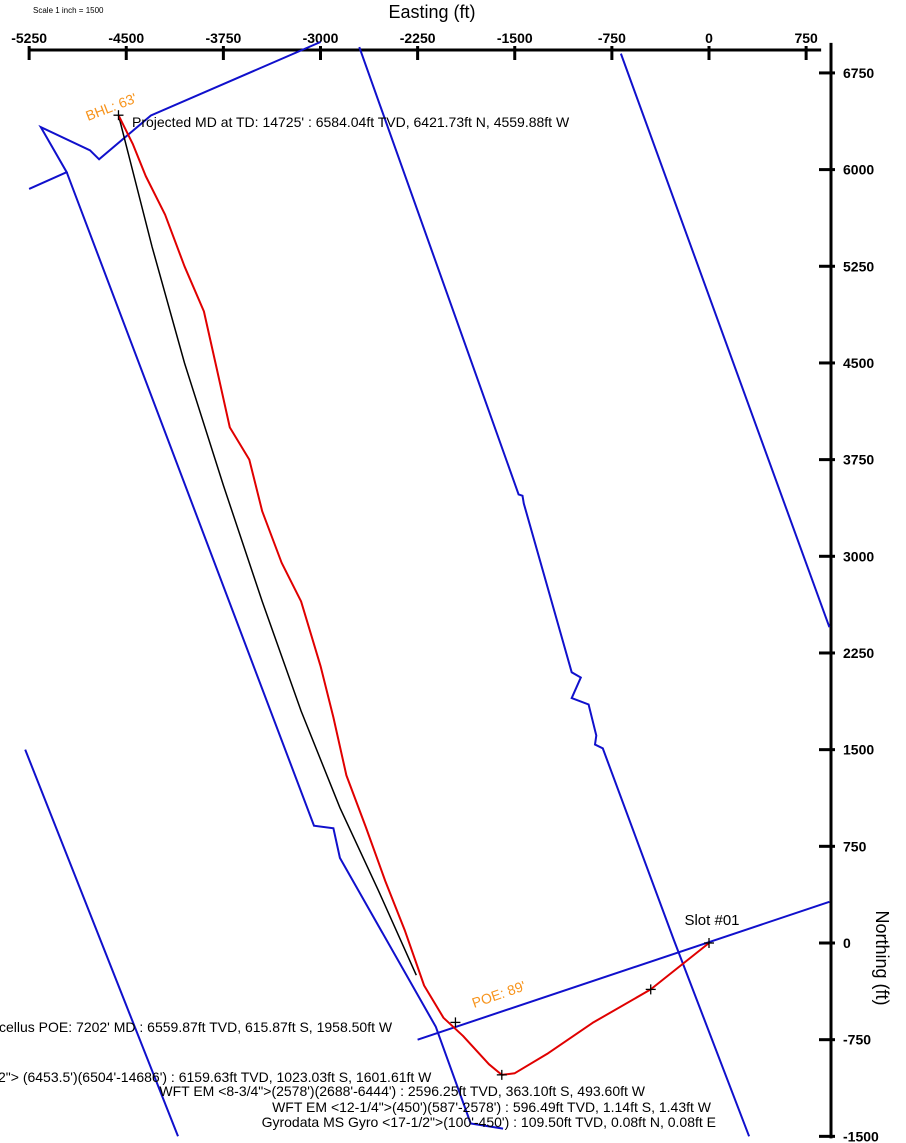 The width and height of the screenshot is (906, 1143). I want to click on x-axis-title: Easting (ft), so click(431, 12).